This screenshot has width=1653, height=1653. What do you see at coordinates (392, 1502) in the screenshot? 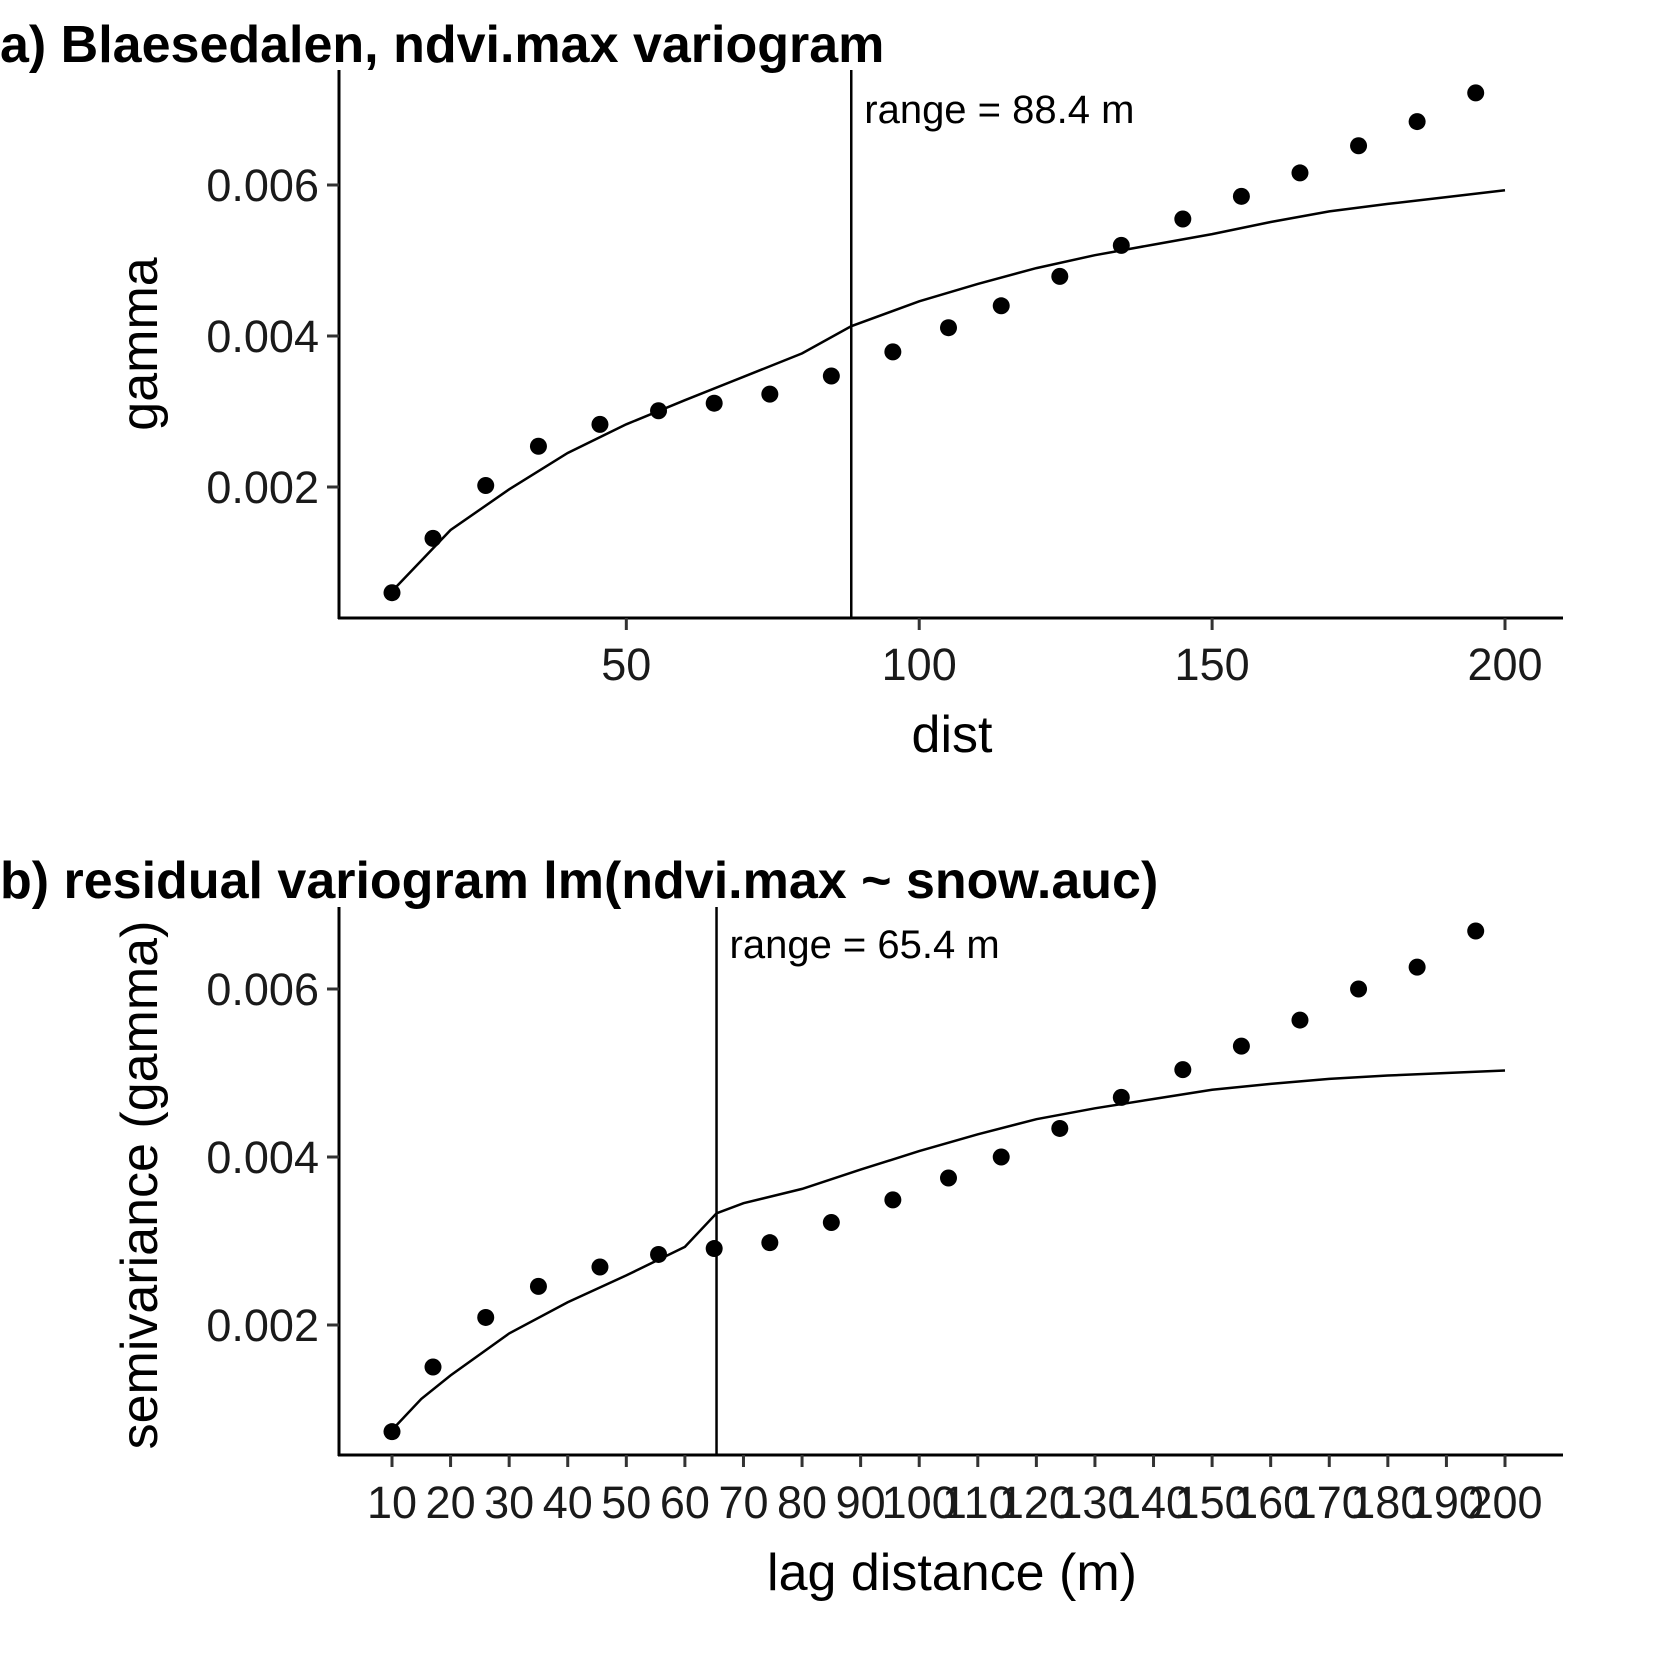
I see `panel-b-x-tick-label: 10` at bounding box center [392, 1502].